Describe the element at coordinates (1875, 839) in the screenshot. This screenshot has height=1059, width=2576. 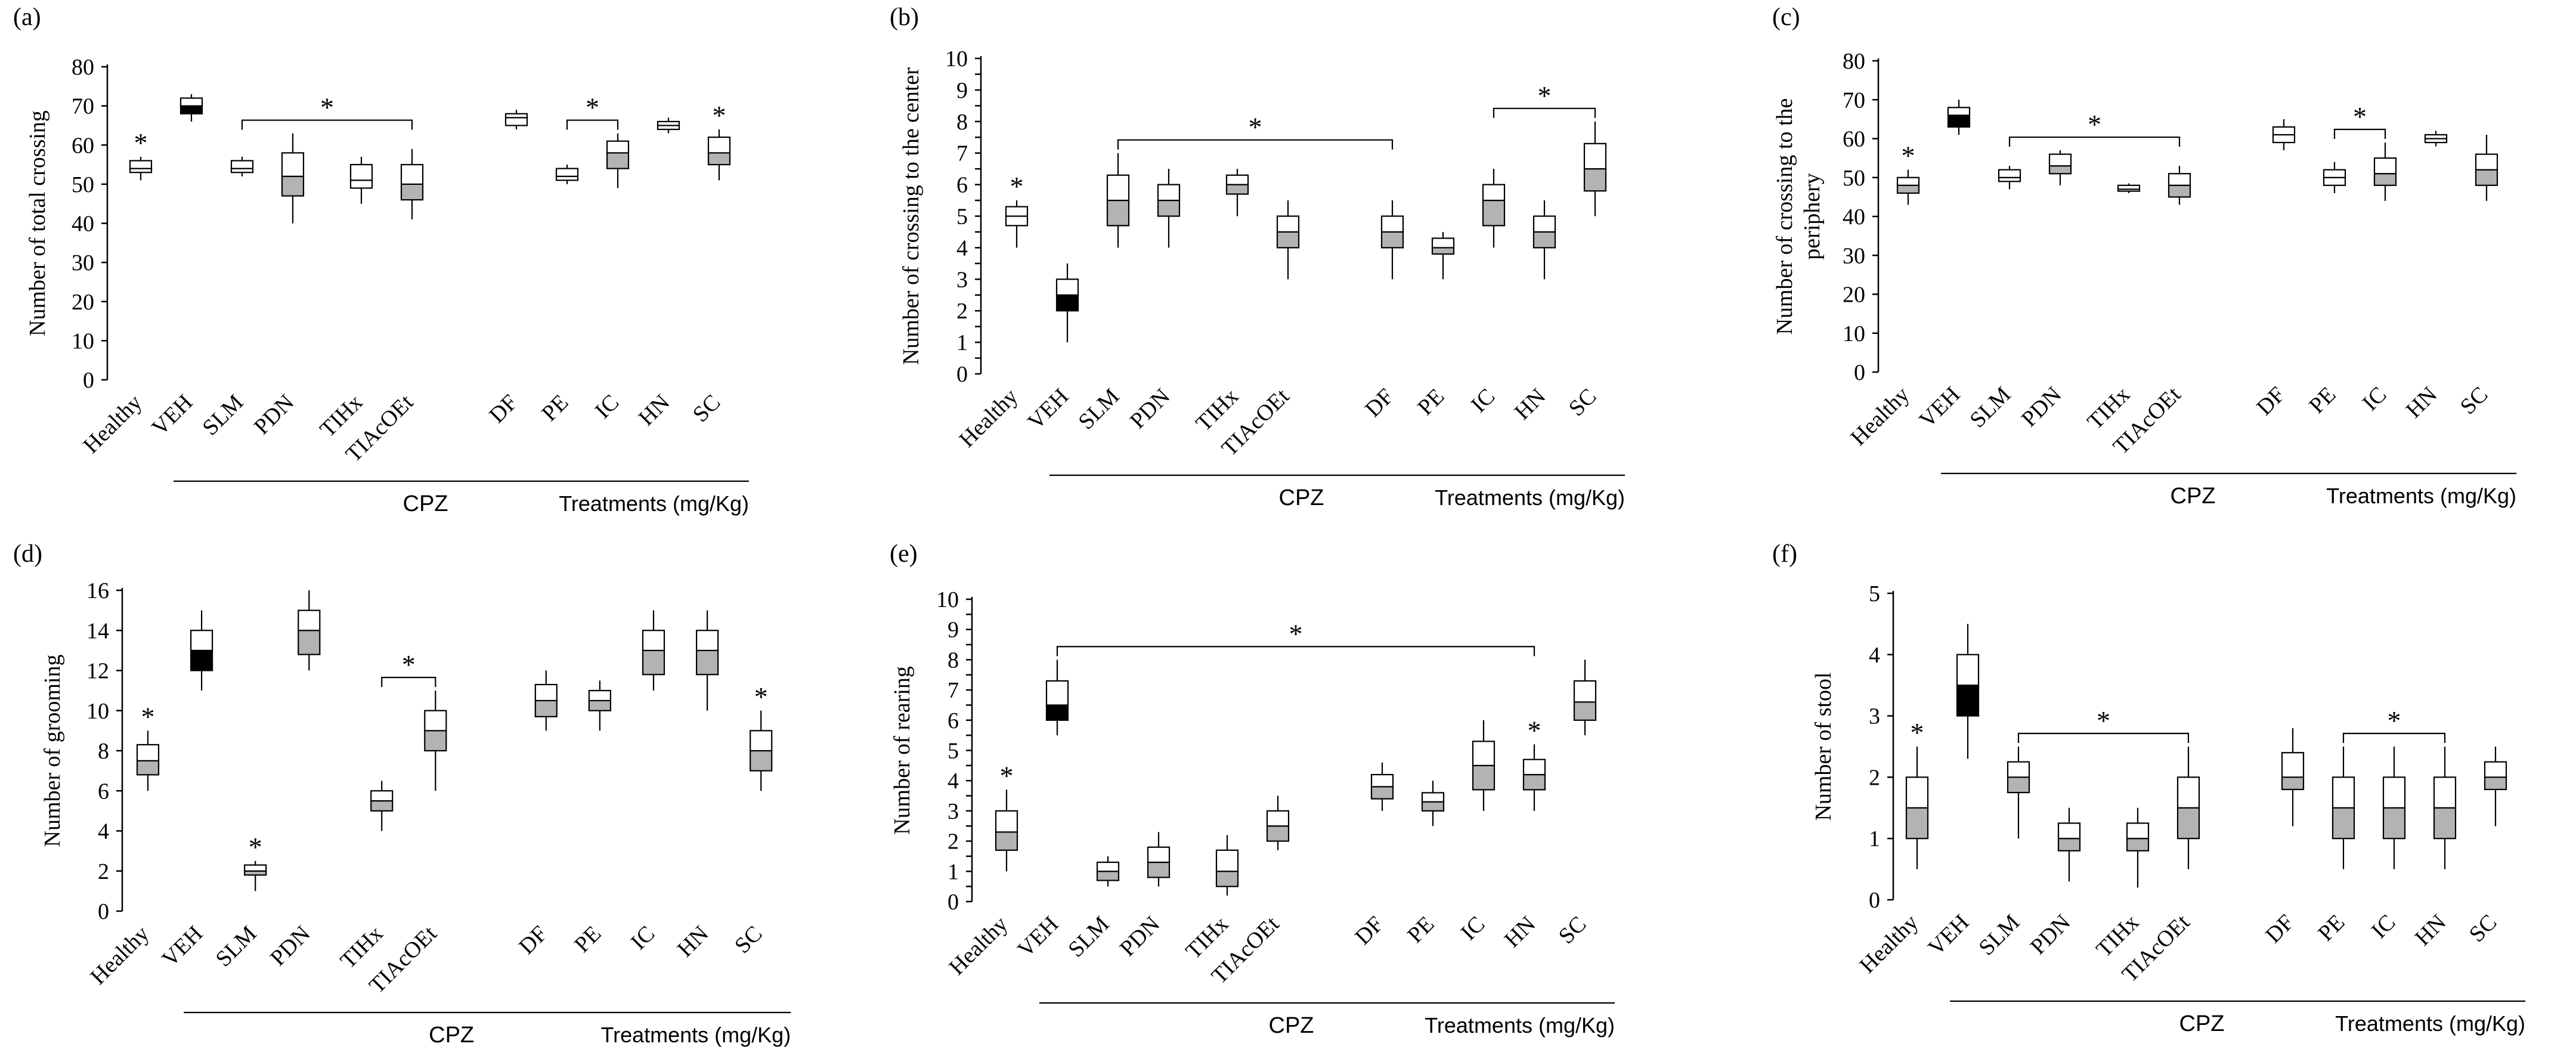
I see `y-tick-label: 1` at that location.